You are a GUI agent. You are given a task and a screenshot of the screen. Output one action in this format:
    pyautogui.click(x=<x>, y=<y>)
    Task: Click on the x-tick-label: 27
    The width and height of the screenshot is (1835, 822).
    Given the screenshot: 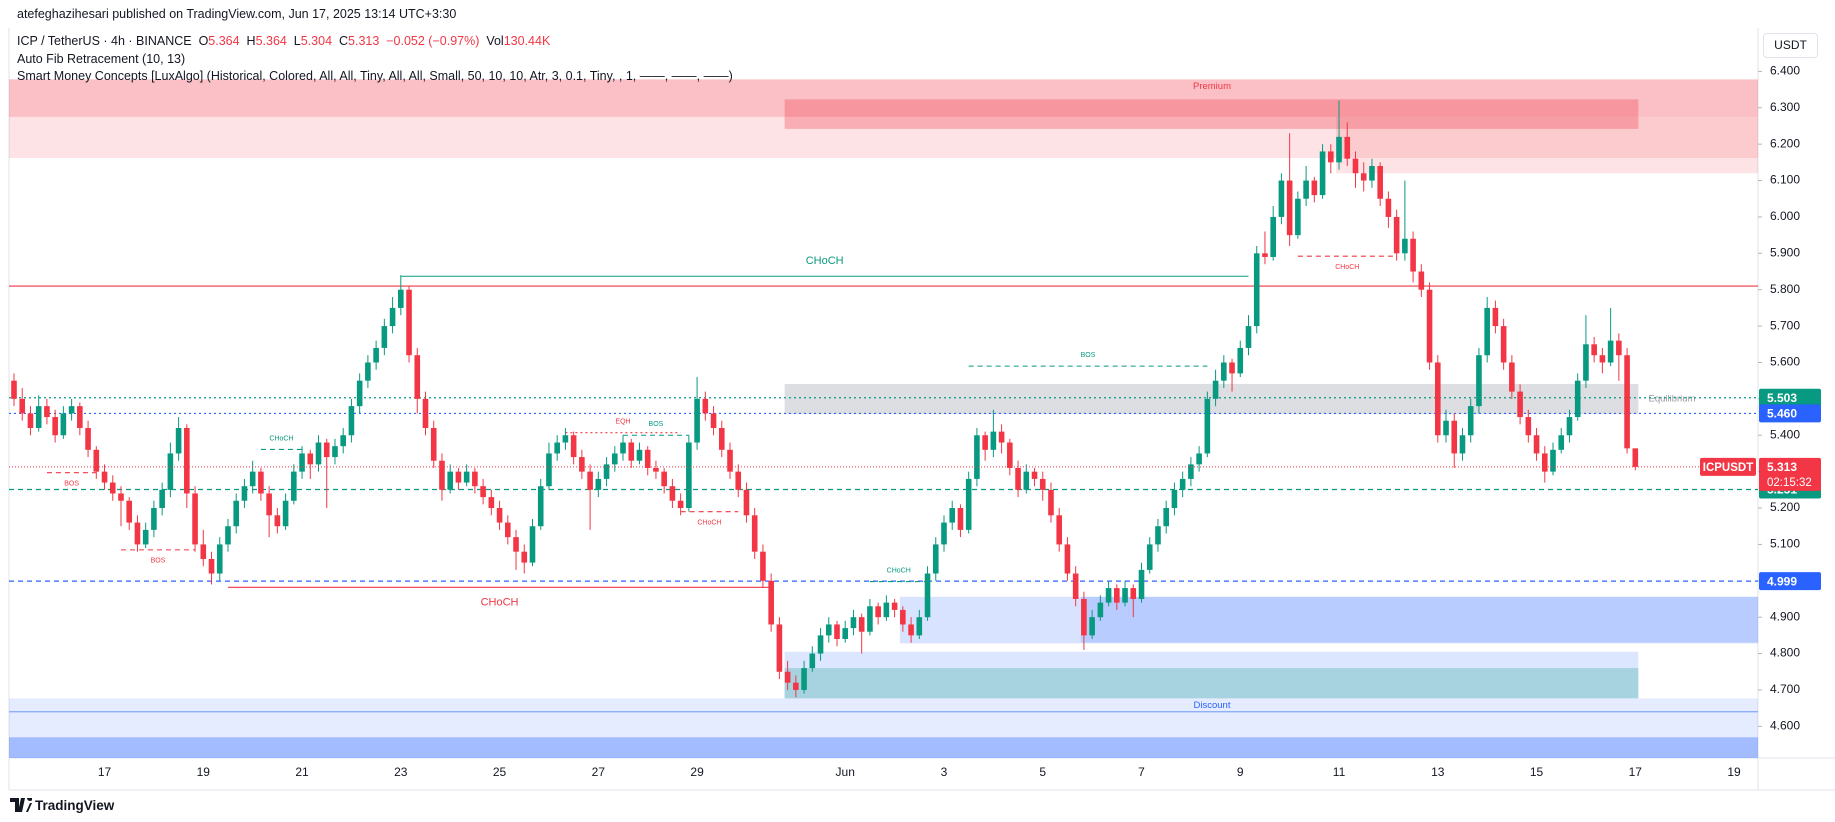 What is the action you would take?
    pyautogui.click(x=599, y=772)
    